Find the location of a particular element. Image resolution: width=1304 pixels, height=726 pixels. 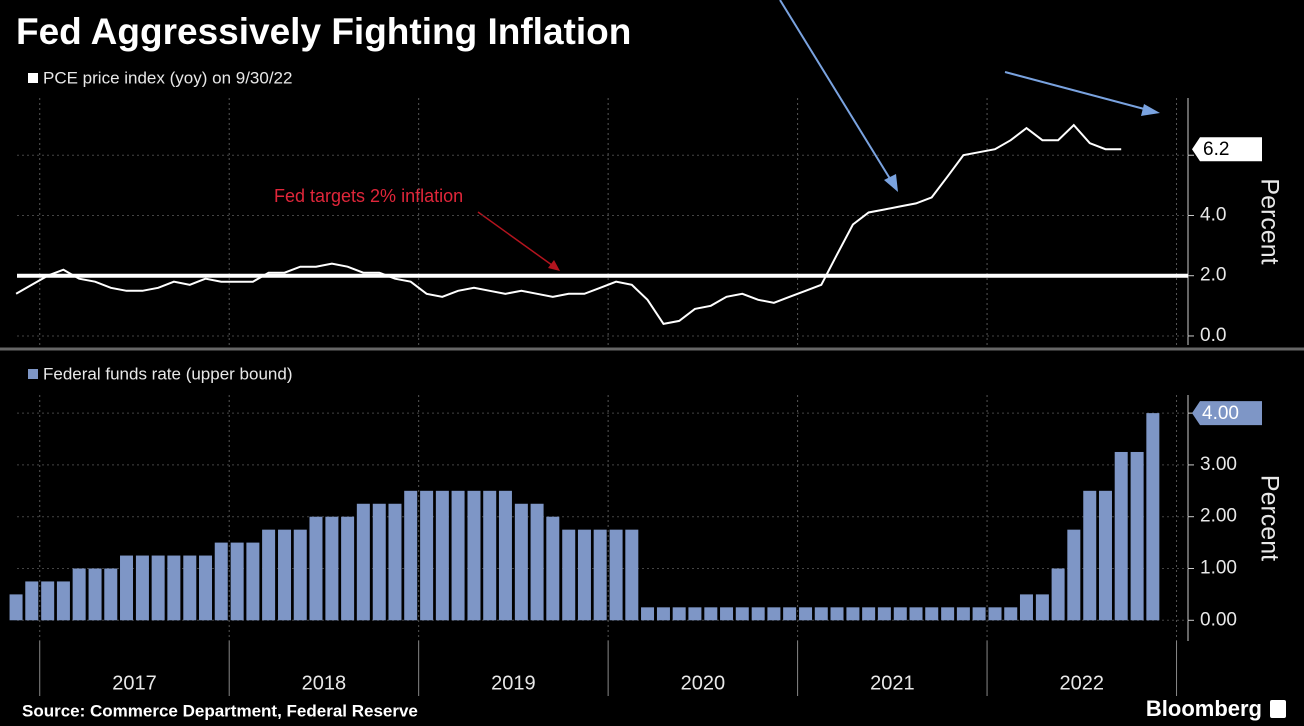

y-tick-label: 2.00 is located at coordinates (1218, 516).